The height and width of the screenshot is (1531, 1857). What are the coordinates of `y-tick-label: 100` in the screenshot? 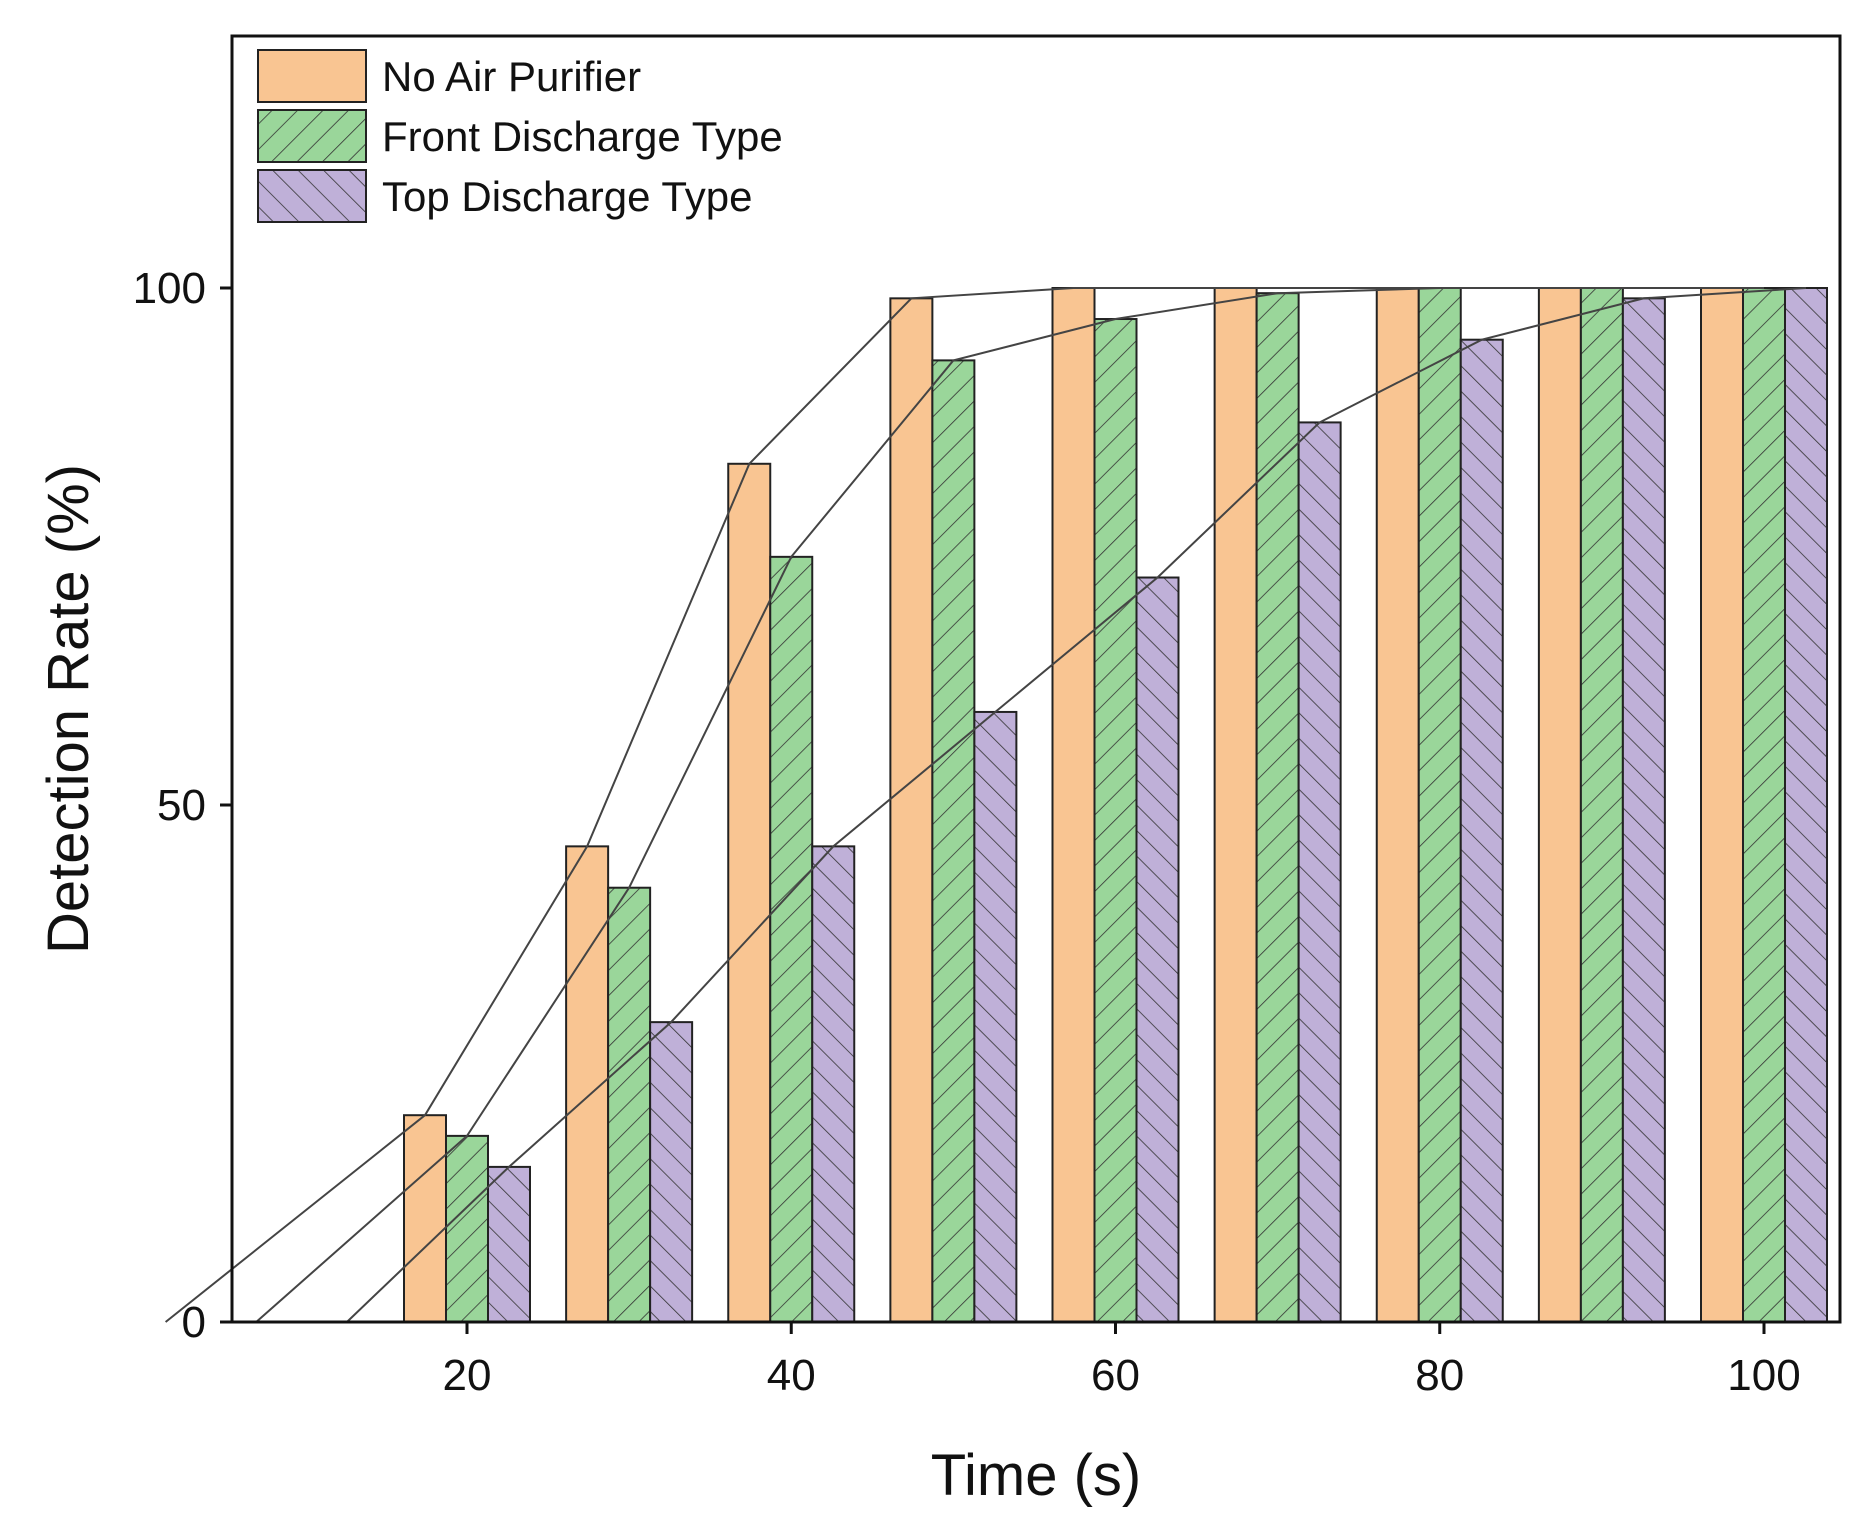 It's located at (169, 288).